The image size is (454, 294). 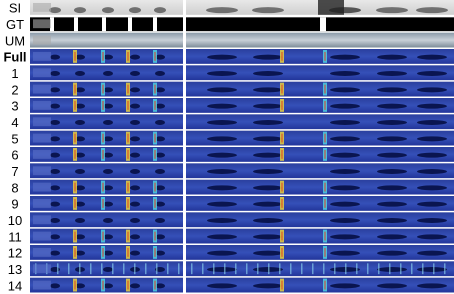 What do you see at coordinates (15, 253) in the screenshot?
I see `row-label: 12` at bounding box center [15, 253].